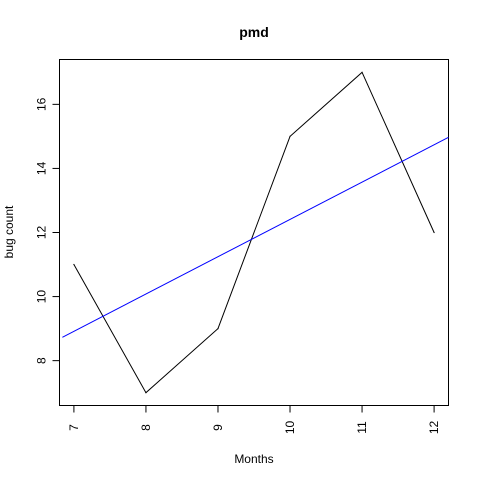  Describe the element at coordinates (146, 427) in the screenshot. I see `x-tick-label: 8` at that location.